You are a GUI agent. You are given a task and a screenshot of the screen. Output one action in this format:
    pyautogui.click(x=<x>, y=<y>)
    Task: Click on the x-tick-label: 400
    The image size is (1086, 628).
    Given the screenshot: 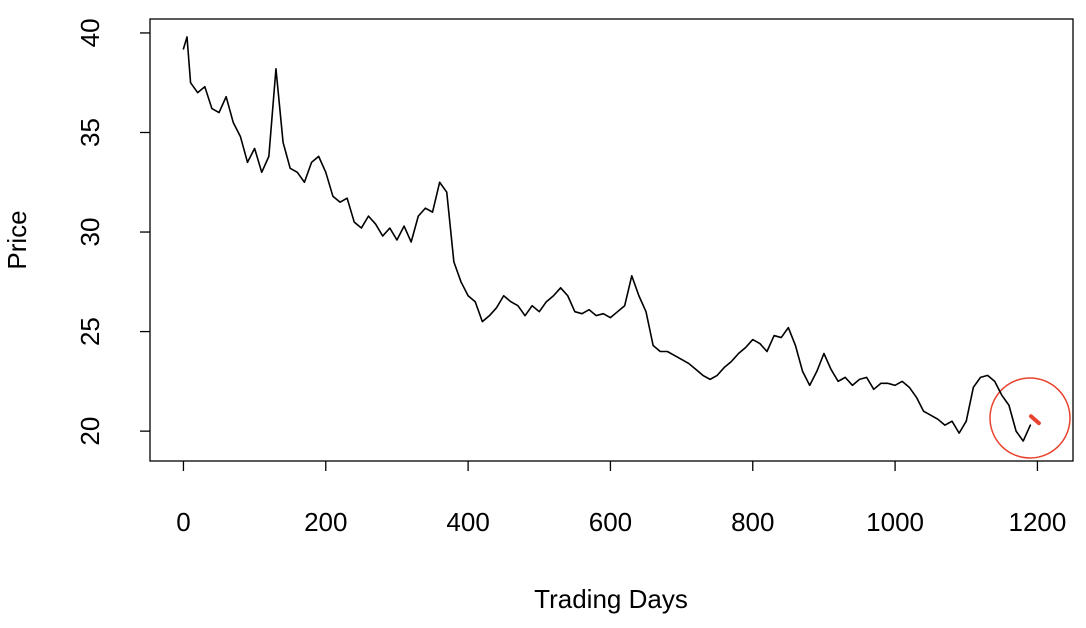 What is the action you would take?
    pyautogui.click(x=467, y=522)
    